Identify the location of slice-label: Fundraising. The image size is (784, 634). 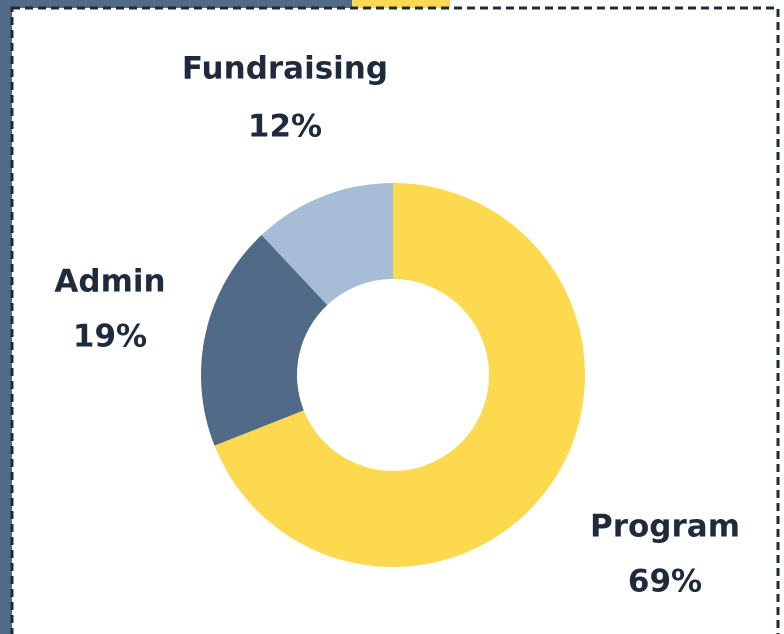
(285, 69).